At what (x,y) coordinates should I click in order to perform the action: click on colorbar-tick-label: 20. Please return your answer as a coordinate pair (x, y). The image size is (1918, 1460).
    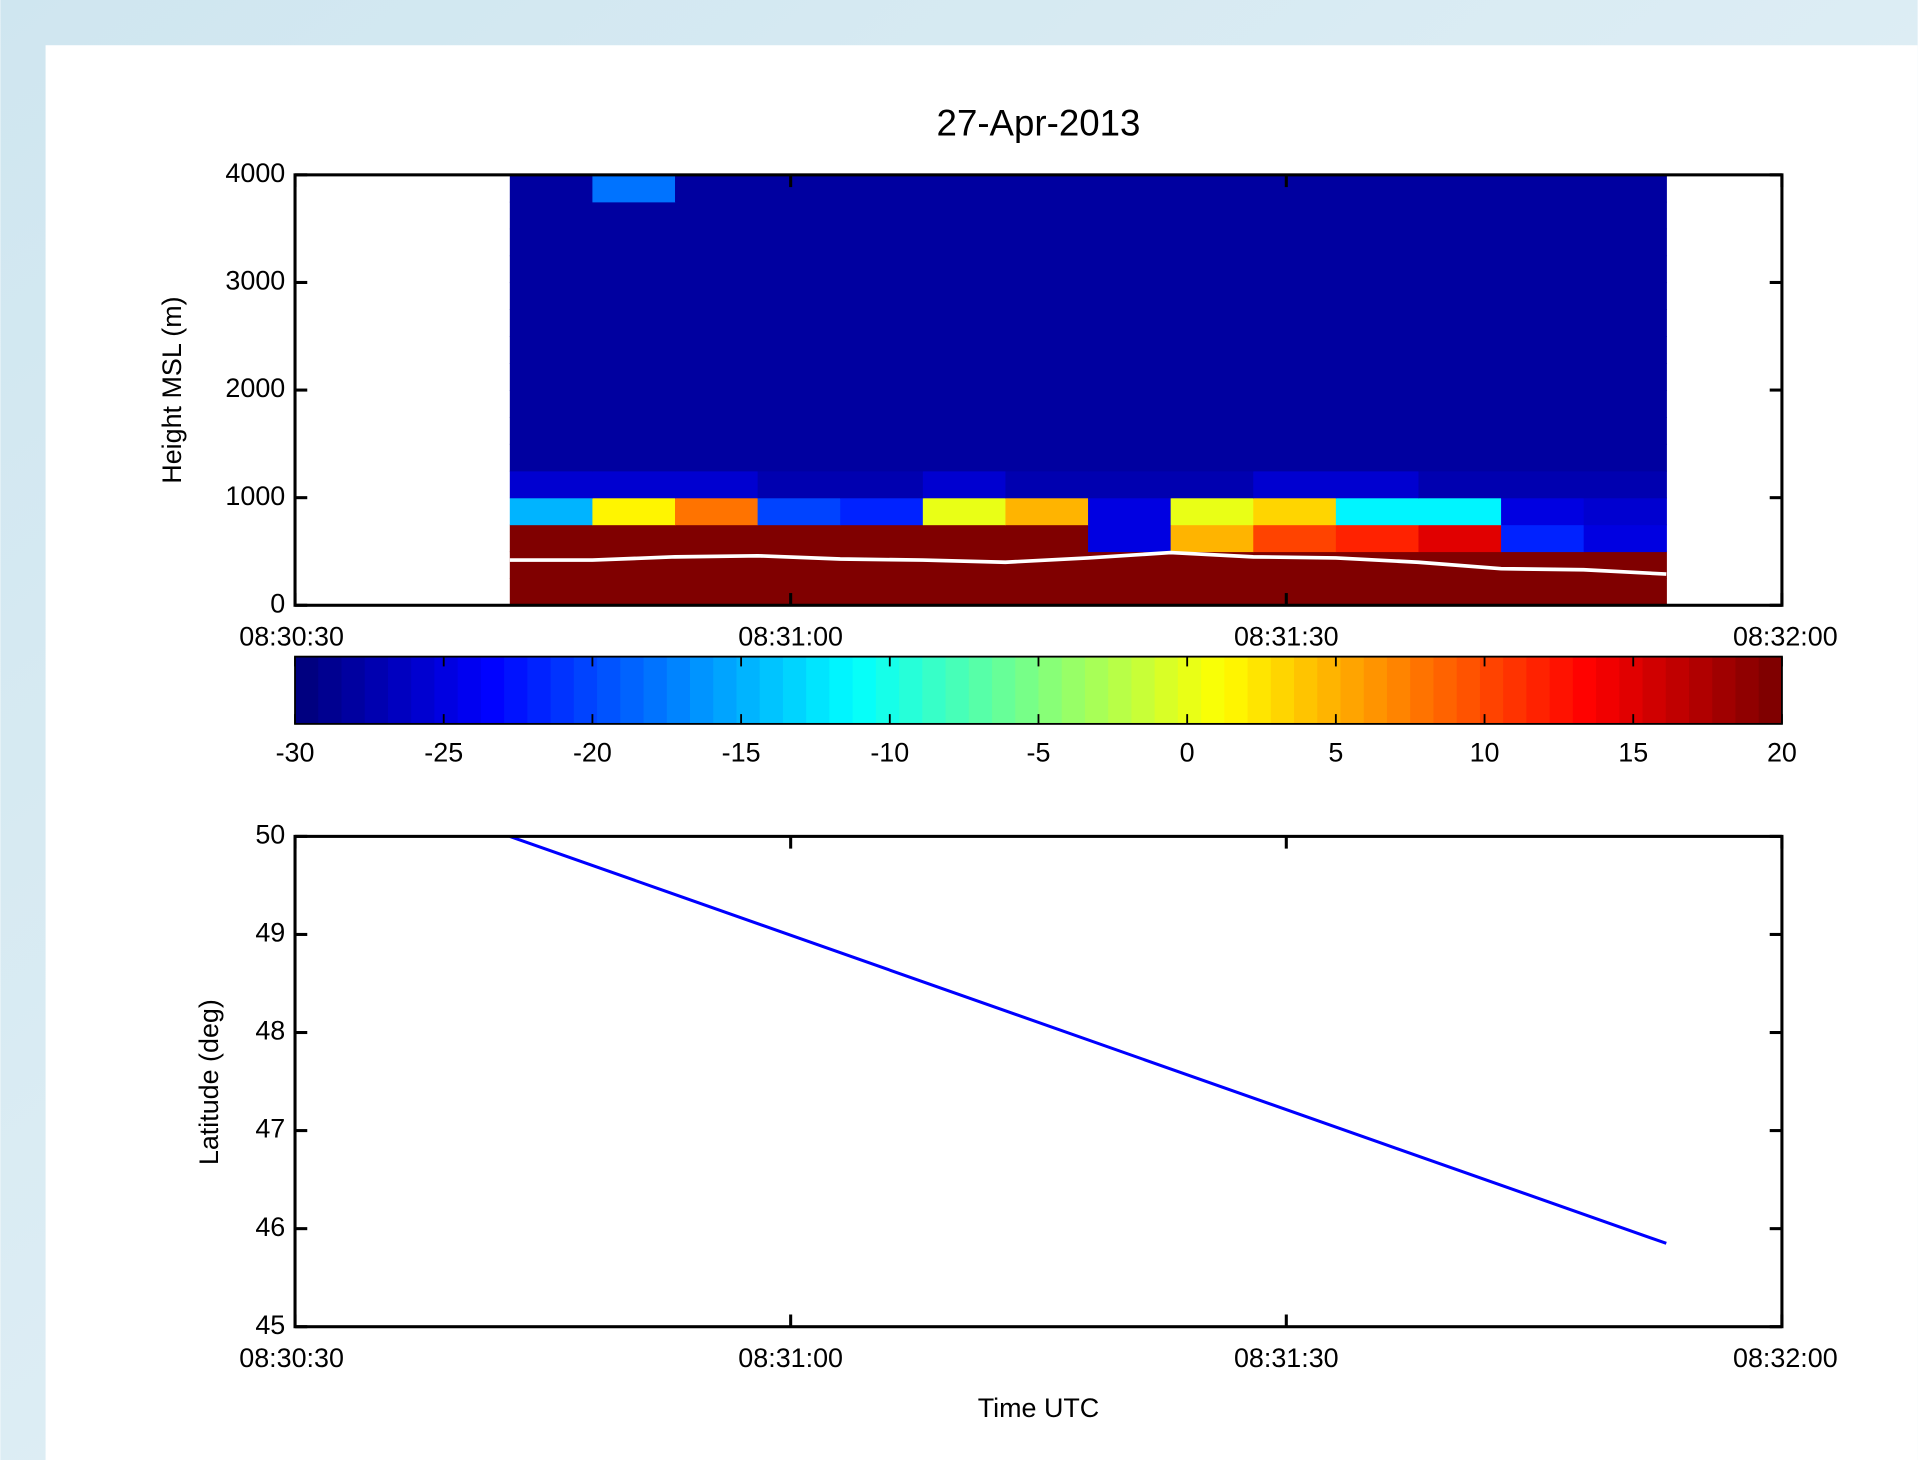
    Looking at the image, I should click on (1782, 753).